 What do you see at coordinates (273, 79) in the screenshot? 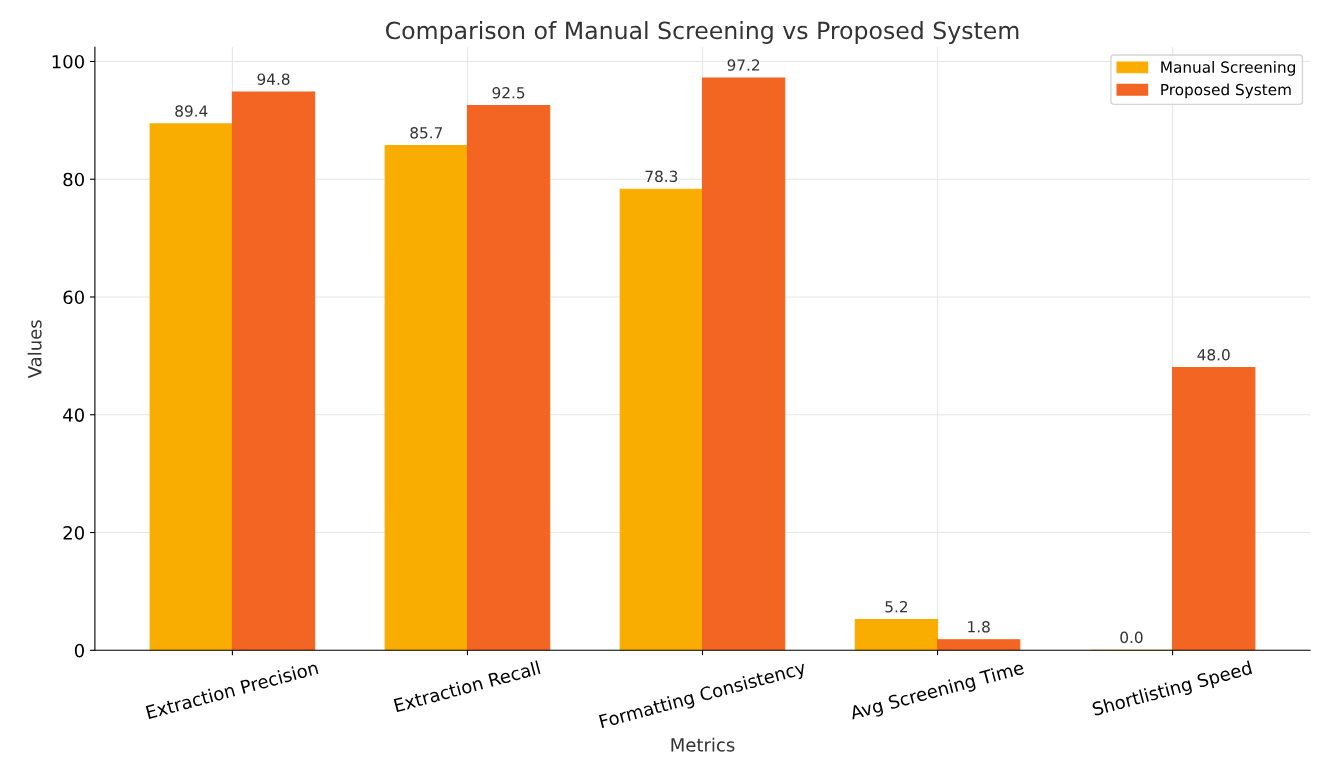
I see `data-label: 94.8` at bounding box center [273, 79].